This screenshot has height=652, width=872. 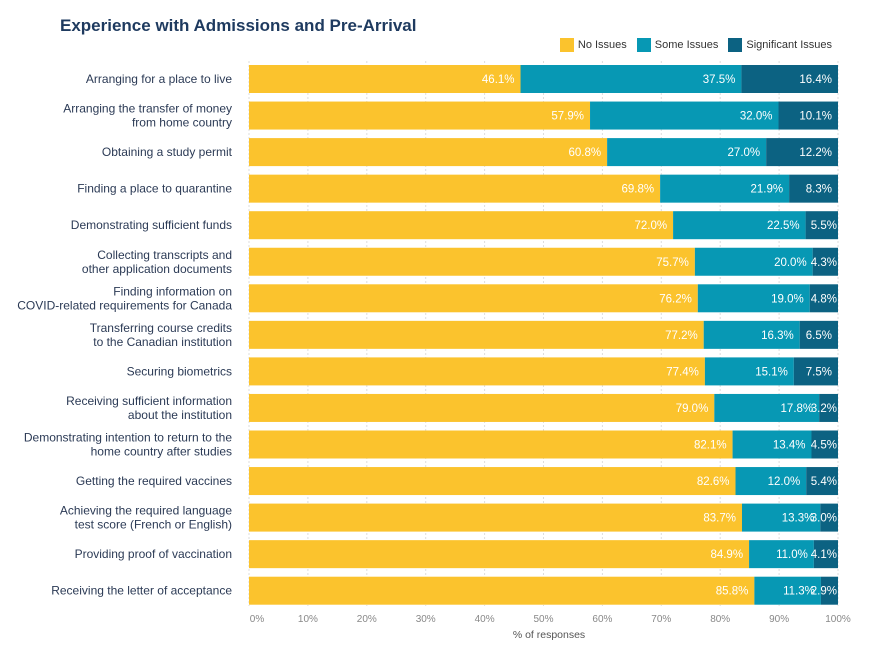 What do you see at coordinates (650, 226) in the screenshot?
I see `value-label: 72.0%` at bounding box center [650, 226].